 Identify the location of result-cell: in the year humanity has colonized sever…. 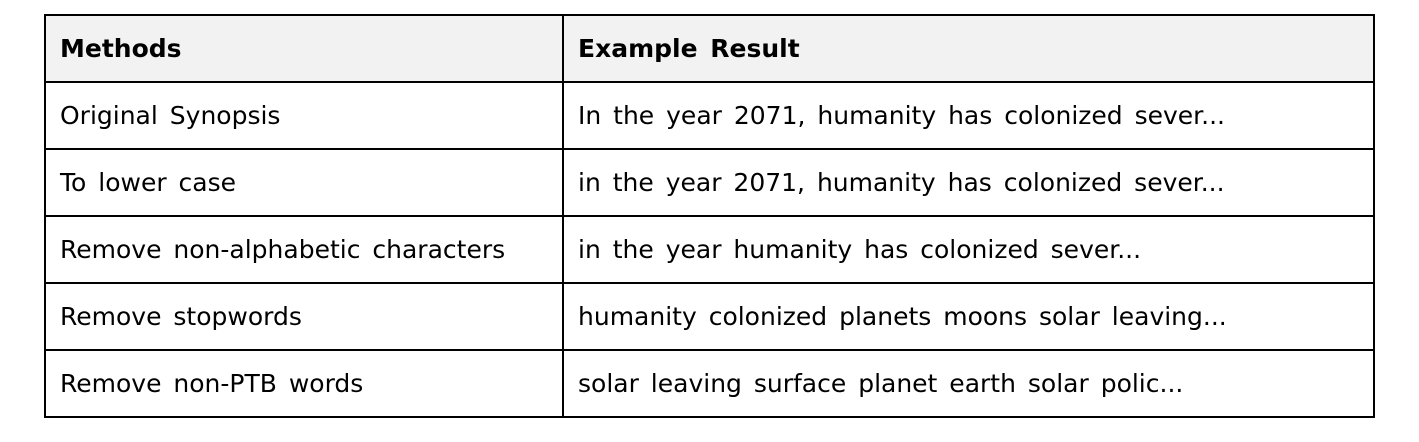
(968, 249).